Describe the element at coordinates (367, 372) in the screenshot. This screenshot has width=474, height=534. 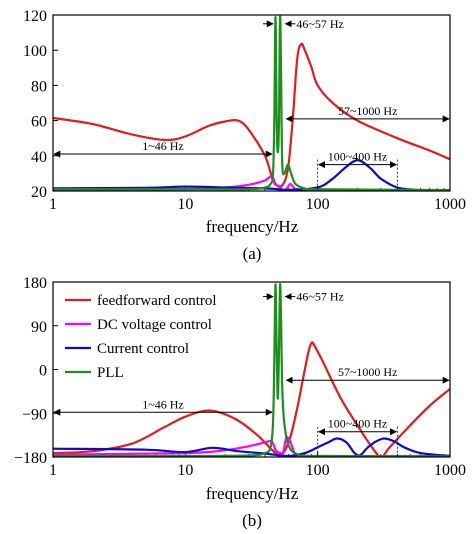
I see `panel-b-range-label: 57~1000 Hz` at that location.